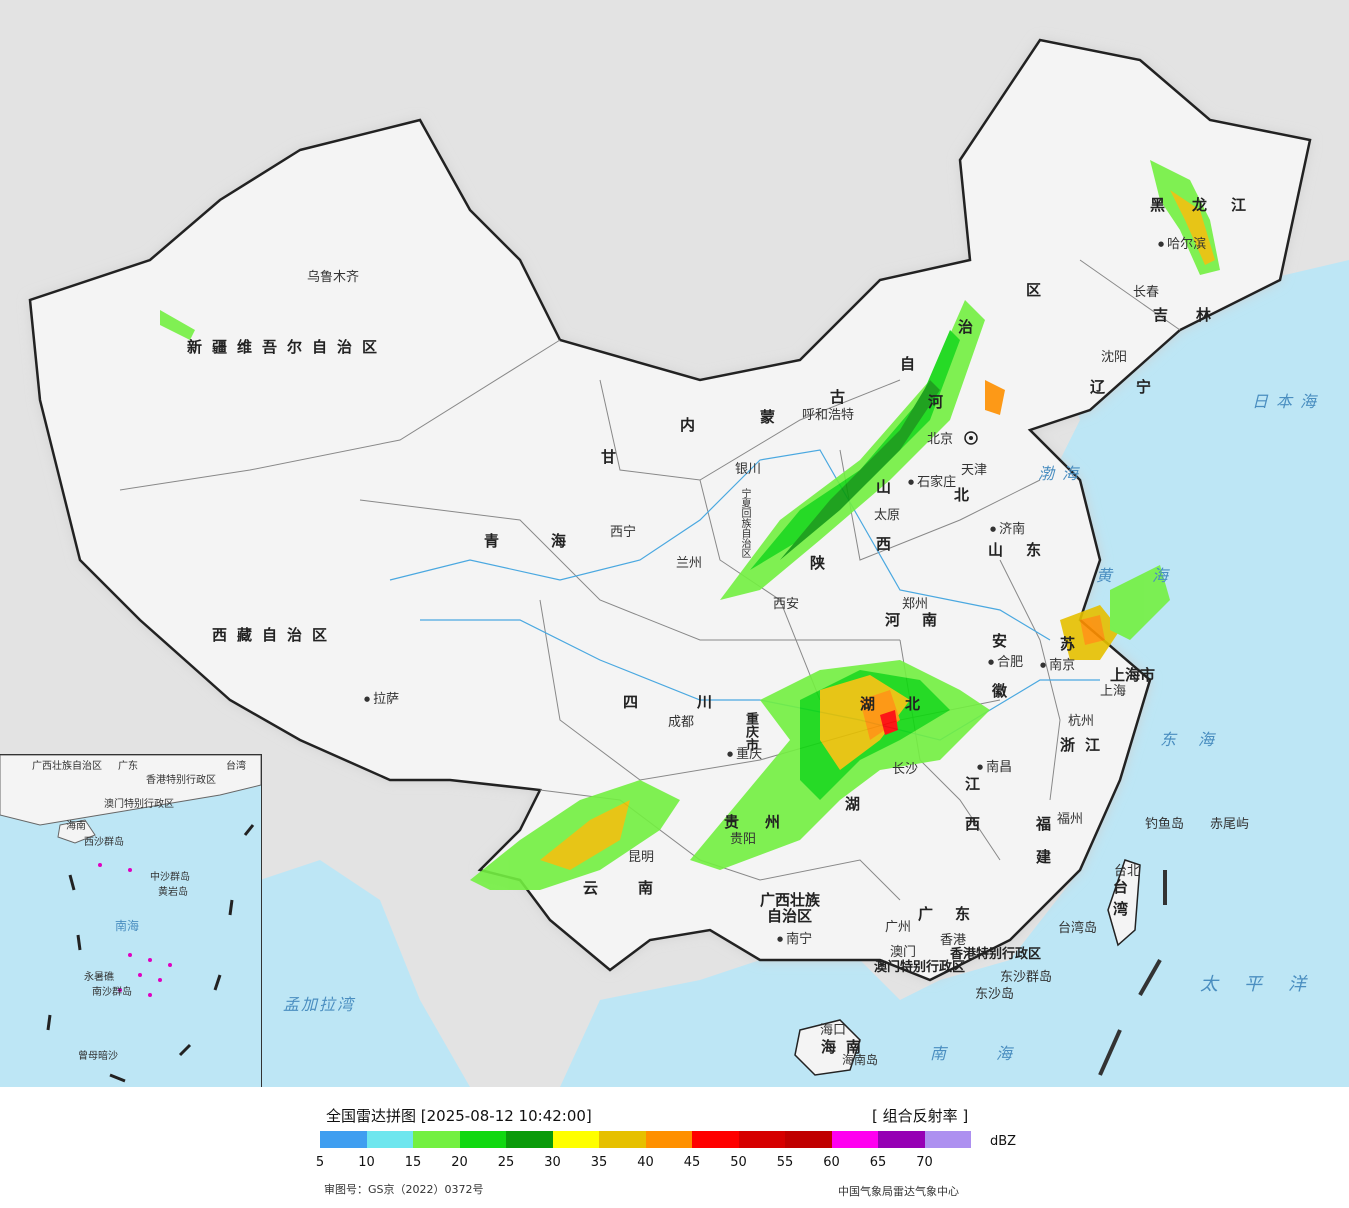  I want to click on label-xinjiang: 新疆维吾尔自治区, so click(287, 347).